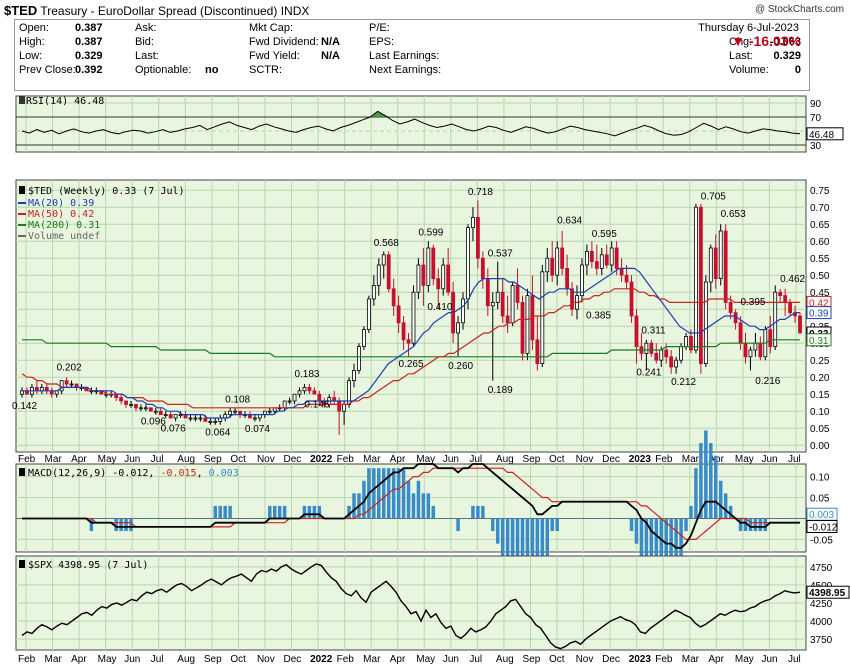  What do you see at coordinates (821, 622) in the screenshot?
I see `spx-tick-label: 4000` at bounding box center [821, 622].